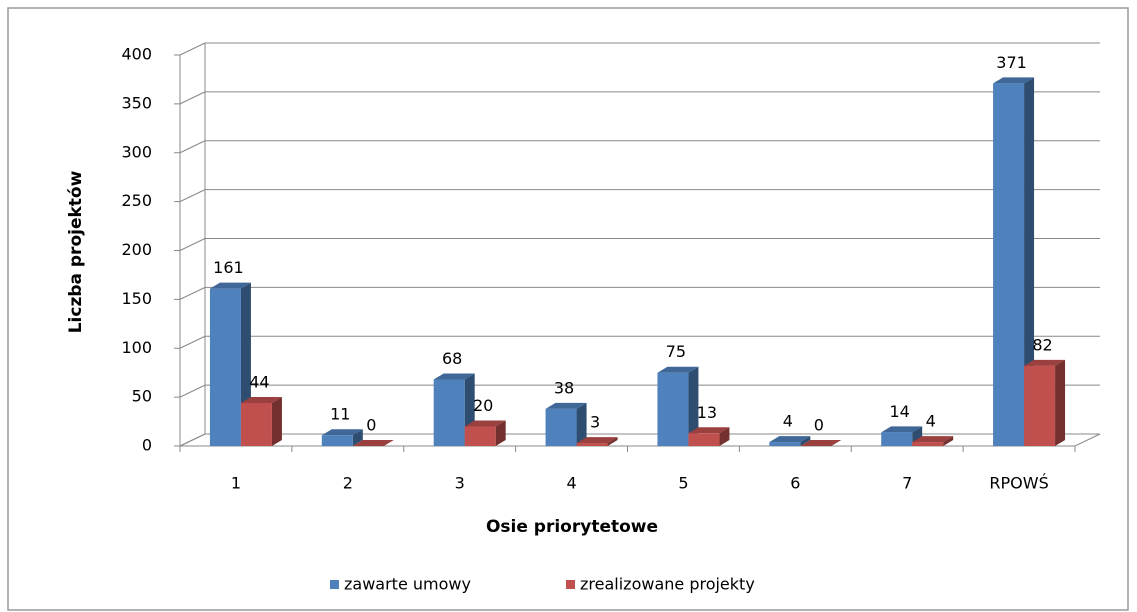 This screenshot has width=1137, height=612. What do you see at coordinates (571, 483) in the screenshot?
I see `x-tick-label: 4` at bounding box center [571, 483].